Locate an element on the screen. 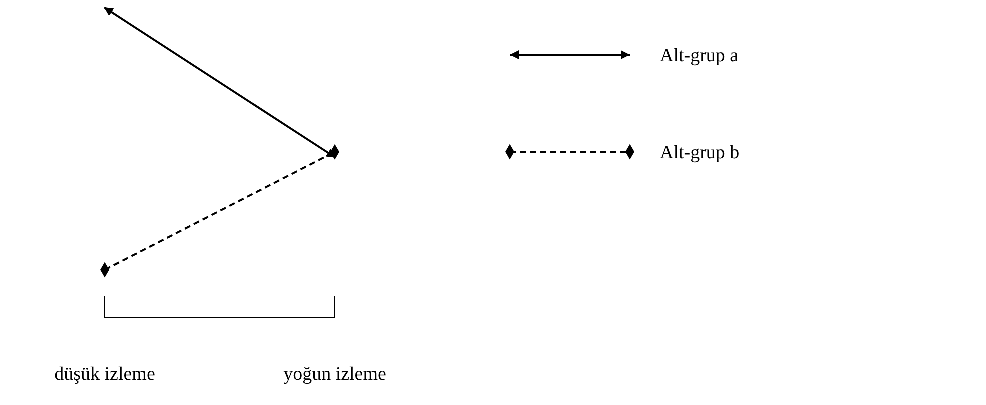  x-tick-label: düşük izleme is located at coordinates (105, 375).